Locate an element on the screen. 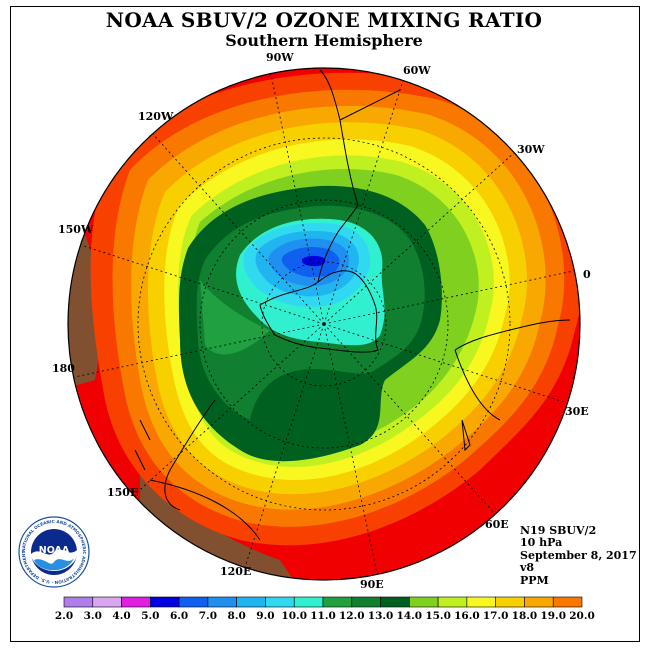  colorbar-tick-label: 3.0 is located at coordinates (92, 616).